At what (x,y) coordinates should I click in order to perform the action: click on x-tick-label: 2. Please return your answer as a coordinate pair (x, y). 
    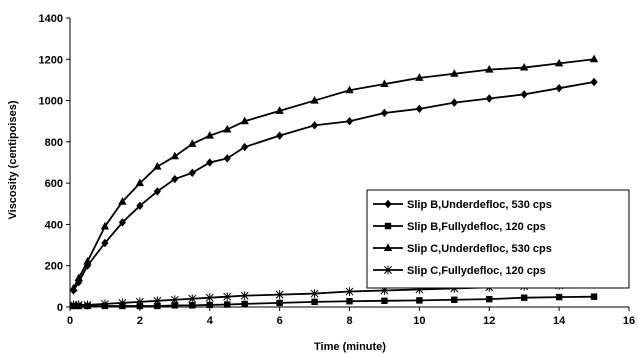
    Looking at the image, I should click on (140, 321).